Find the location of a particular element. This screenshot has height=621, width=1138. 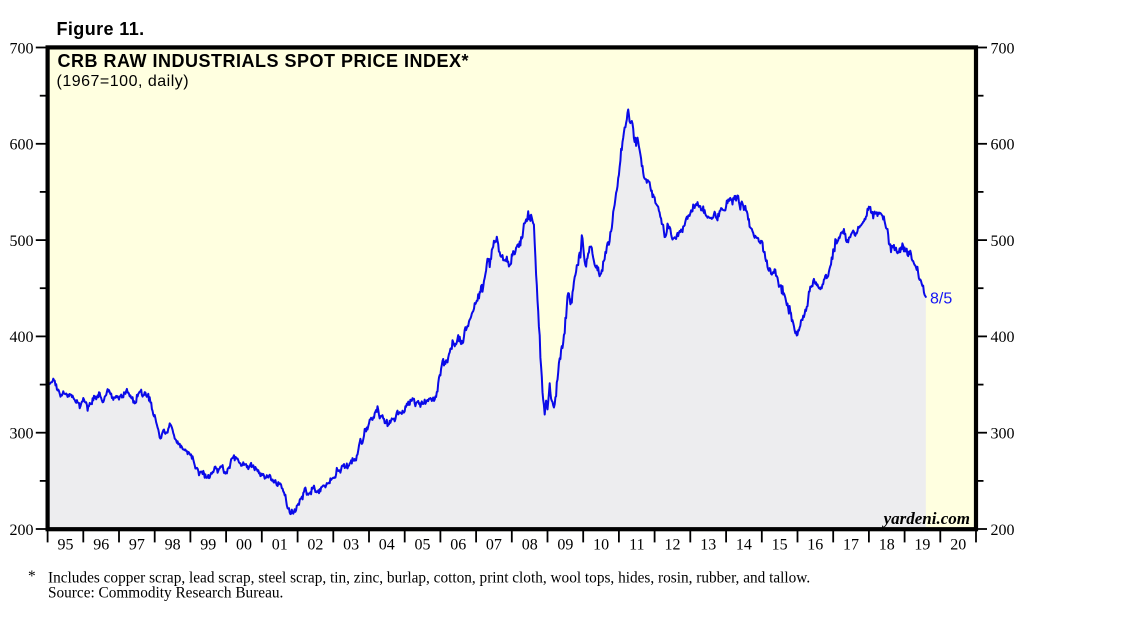

svg-text:Source: Commodity Research Bur: Source: Commodity Research Bureau. is located at coordinates (165, 593).